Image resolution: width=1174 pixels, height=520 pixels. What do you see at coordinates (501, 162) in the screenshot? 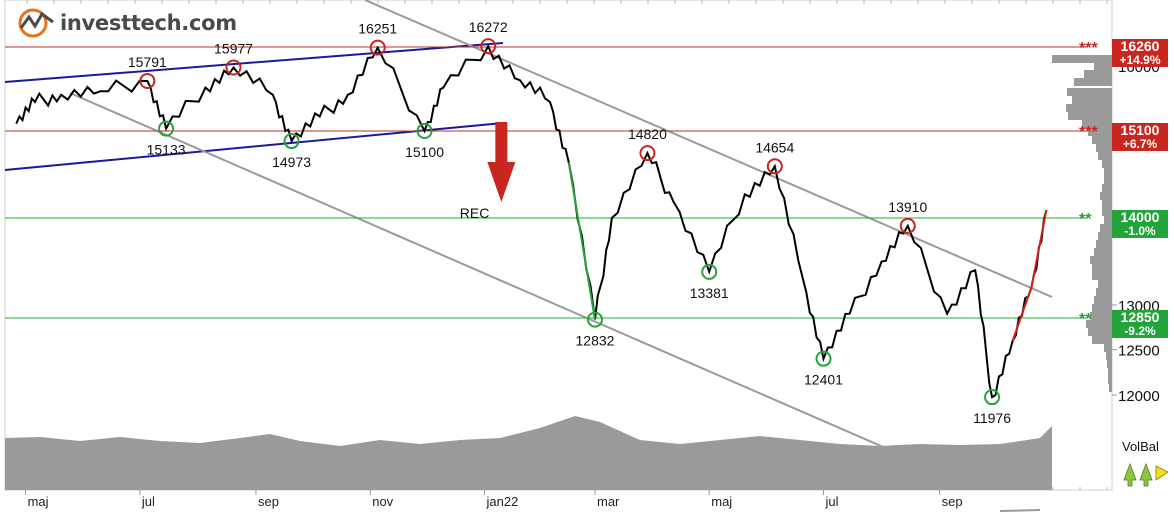
I see `sell-signal-arrow` at bounding box center [501, 162].